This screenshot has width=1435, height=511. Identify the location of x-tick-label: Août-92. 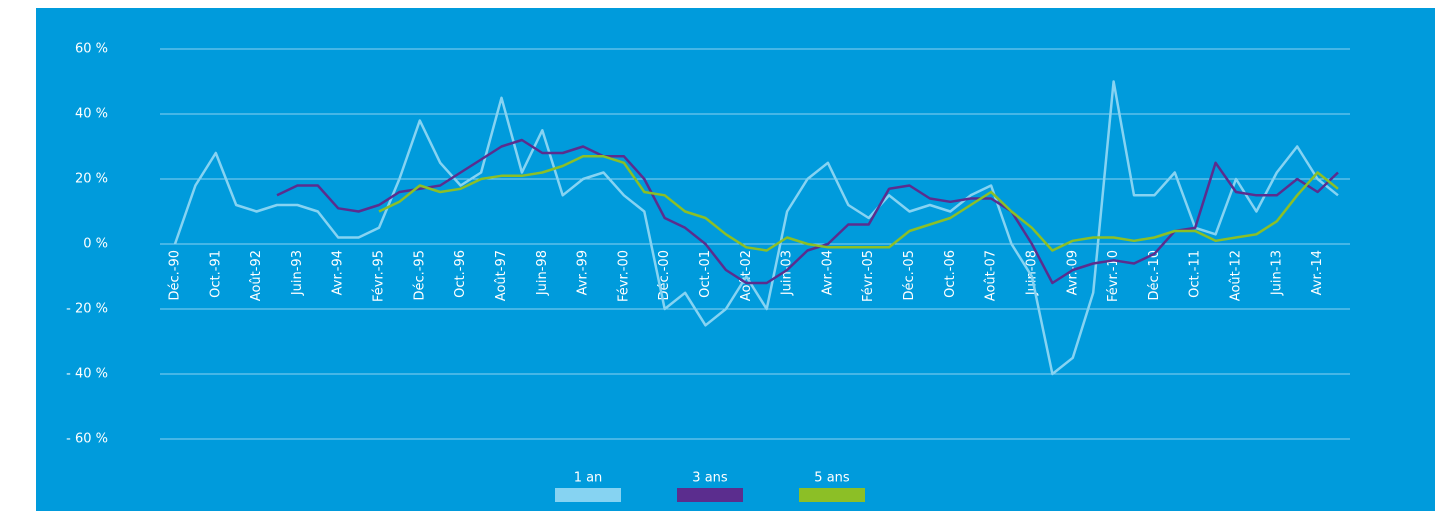
(256, 275).